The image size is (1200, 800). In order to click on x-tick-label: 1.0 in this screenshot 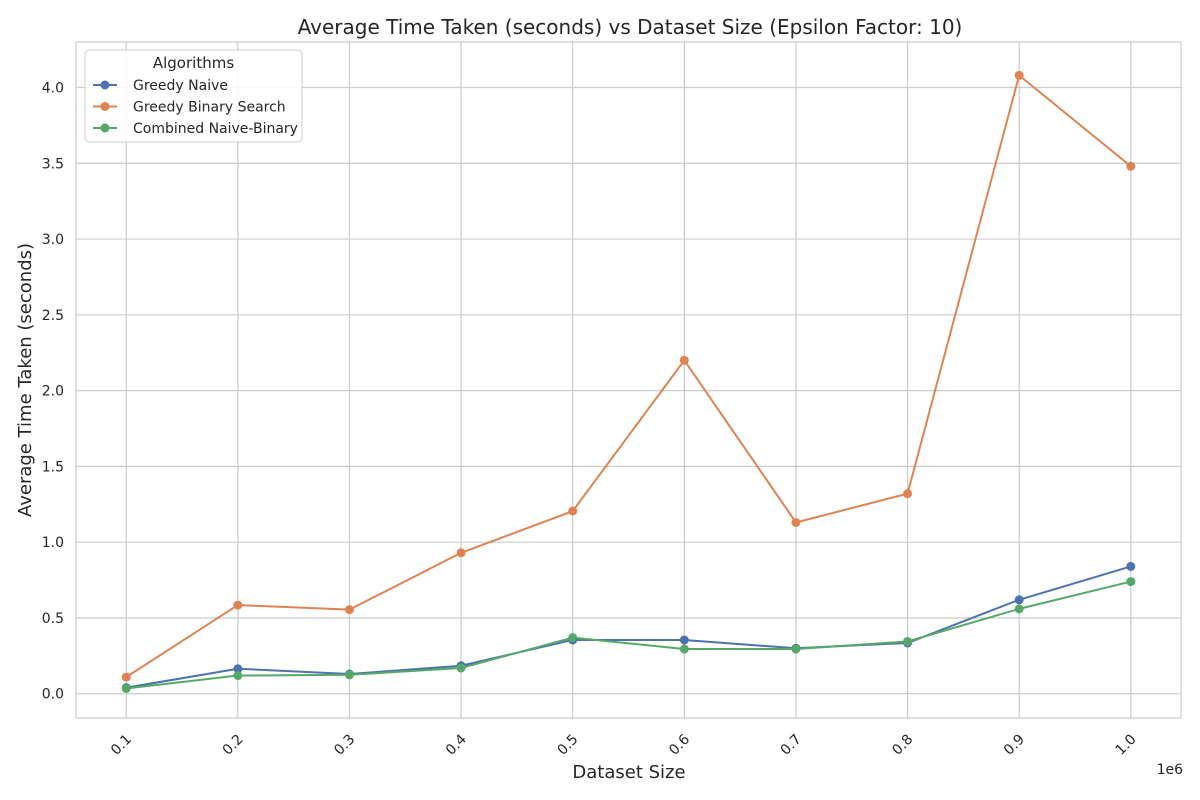, I will do `click(1126, 745)`.